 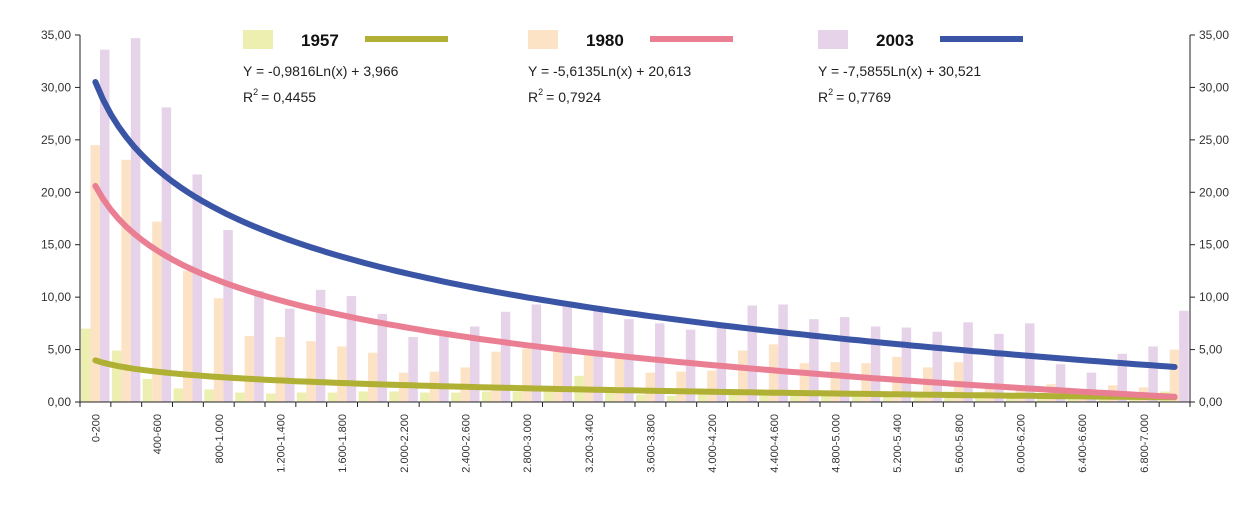 I want to click on right-y-tick-label: 25,00, so click(x=1214, y=140).